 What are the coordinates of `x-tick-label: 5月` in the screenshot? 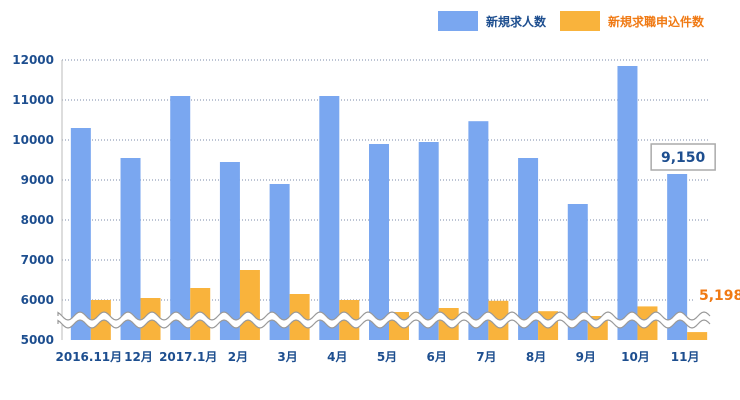 It's located at (387, 357).